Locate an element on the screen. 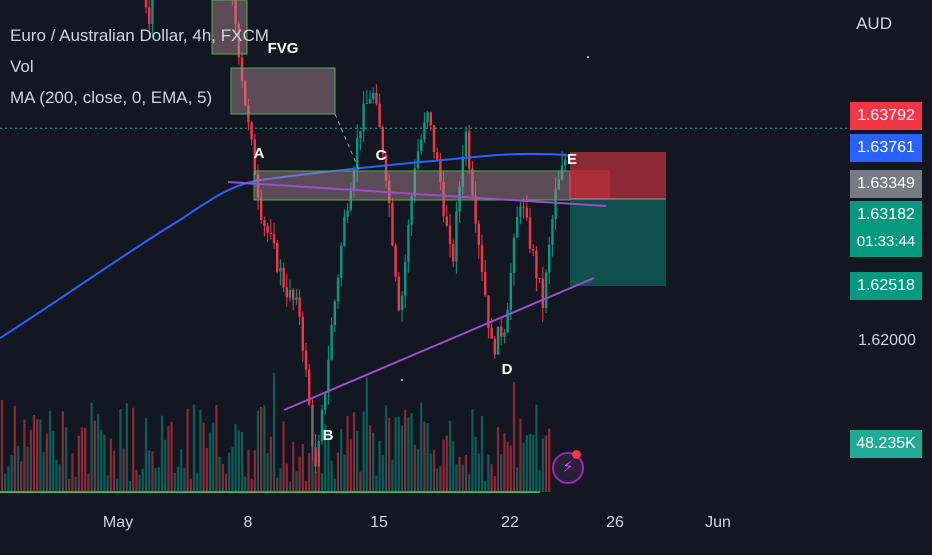 Image resolution: width=932 pixels, height=555 pixels. currency-label: AUD is located at coordinates (874, 23).